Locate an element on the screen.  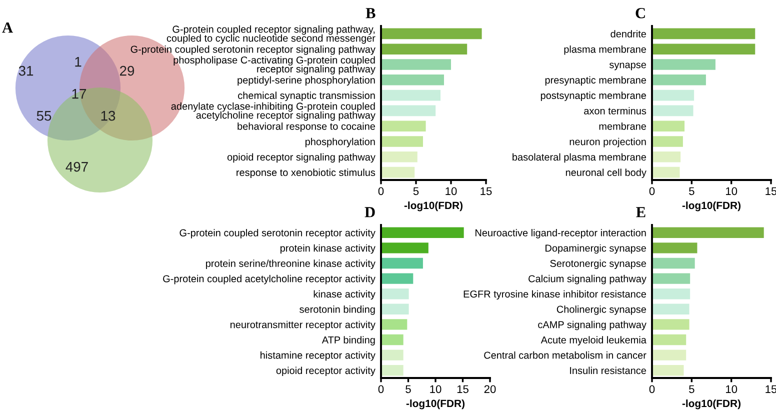
chart-title: E is located at coordinates (641, 212).